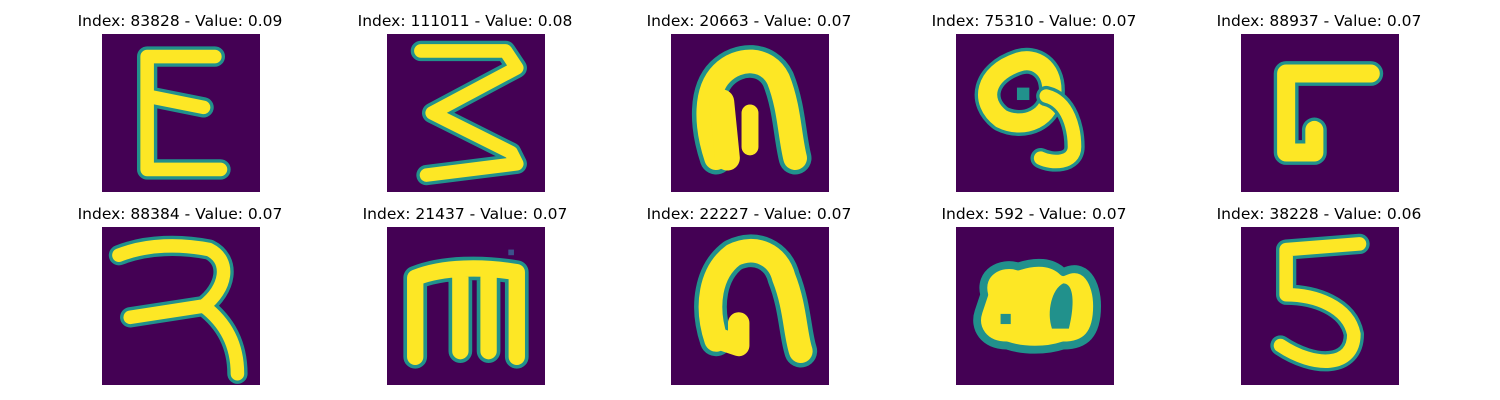  Describe the element at coordinates (1320, 306) in the screenshot. I see `five-glyph-icon` at that location.